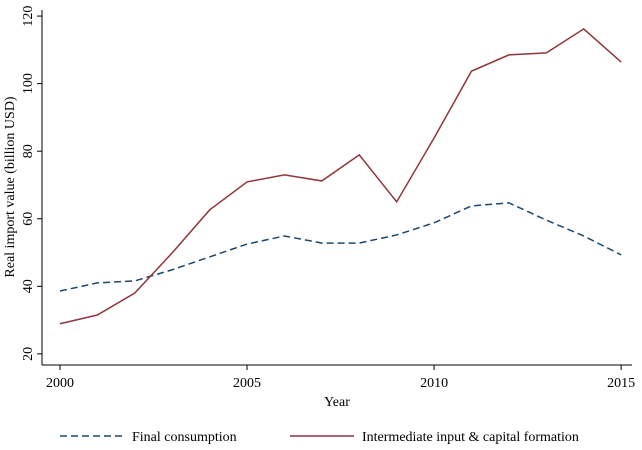  Describe the element at coordinates (434, 383) in the screenshot. I see `x-tick-label: 2010` at that location.